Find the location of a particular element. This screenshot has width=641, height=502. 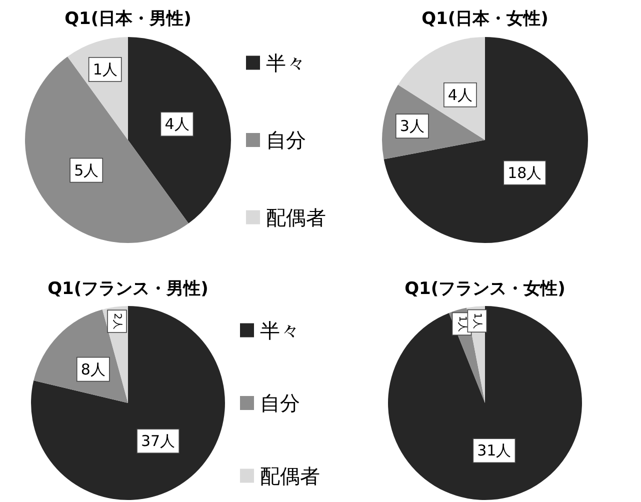

data-label: 8人 is located at coordinates (93, 369).